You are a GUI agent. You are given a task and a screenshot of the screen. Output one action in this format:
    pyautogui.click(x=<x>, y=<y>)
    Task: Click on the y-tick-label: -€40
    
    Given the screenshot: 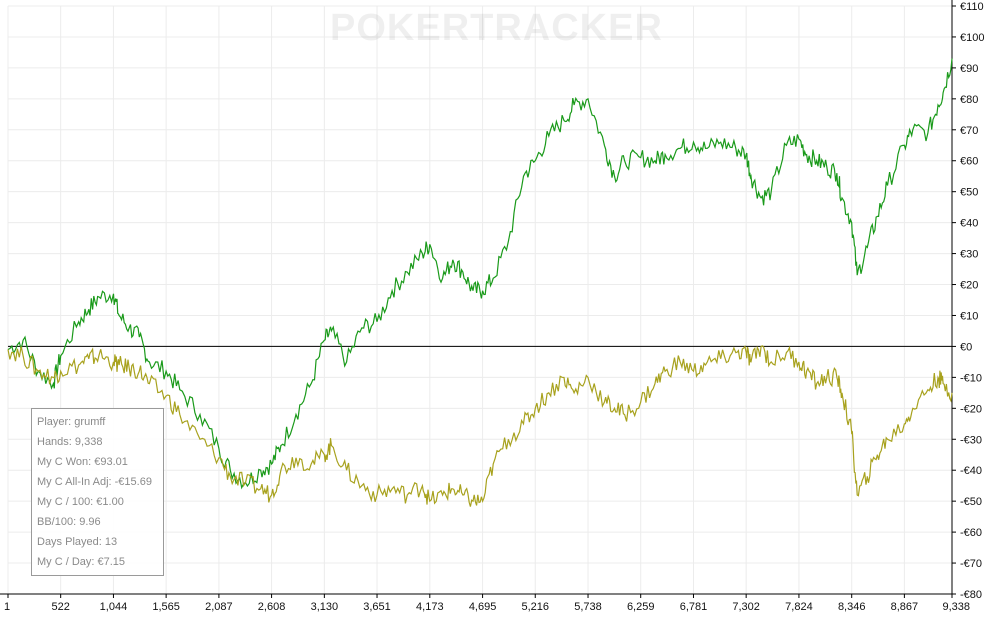 What is the action you would take?
    pyautogui.click(x=971, y=471)
    